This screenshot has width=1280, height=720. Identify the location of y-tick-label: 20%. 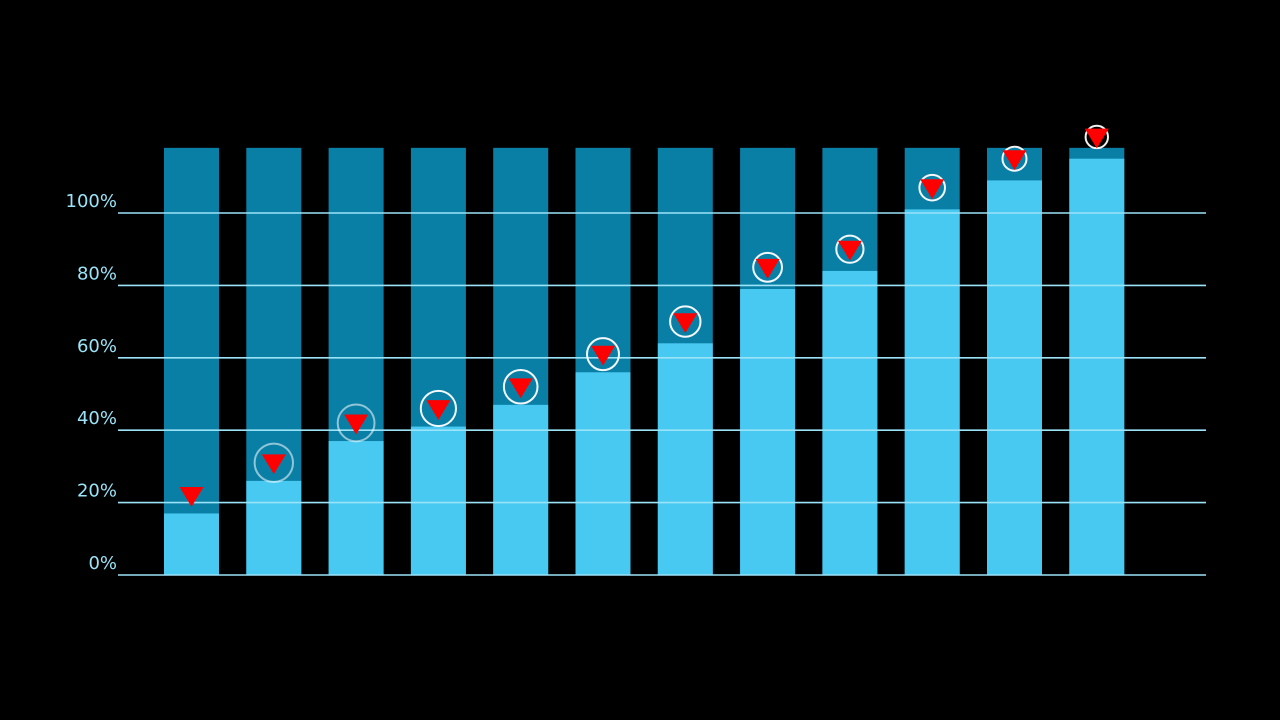
(97, 491).